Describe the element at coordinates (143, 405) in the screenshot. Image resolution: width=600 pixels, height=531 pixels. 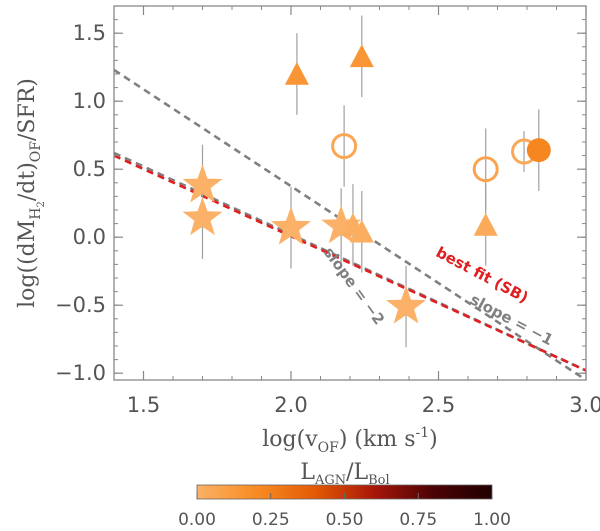
I see `x-tick-label: 1.5` at that location.